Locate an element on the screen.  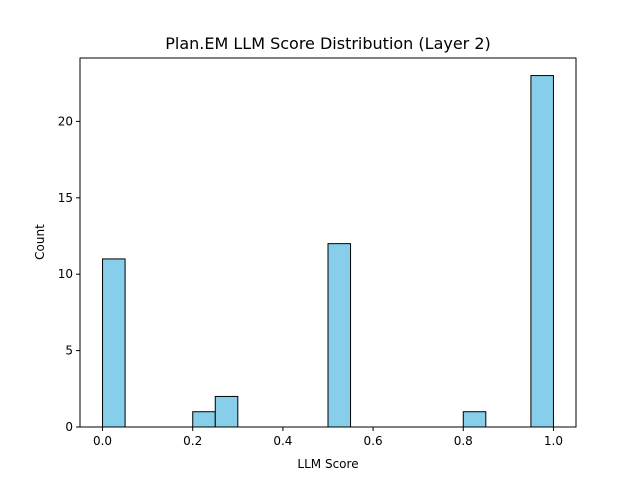
y-tick-label: 0 is located at coordinates (69, 427).